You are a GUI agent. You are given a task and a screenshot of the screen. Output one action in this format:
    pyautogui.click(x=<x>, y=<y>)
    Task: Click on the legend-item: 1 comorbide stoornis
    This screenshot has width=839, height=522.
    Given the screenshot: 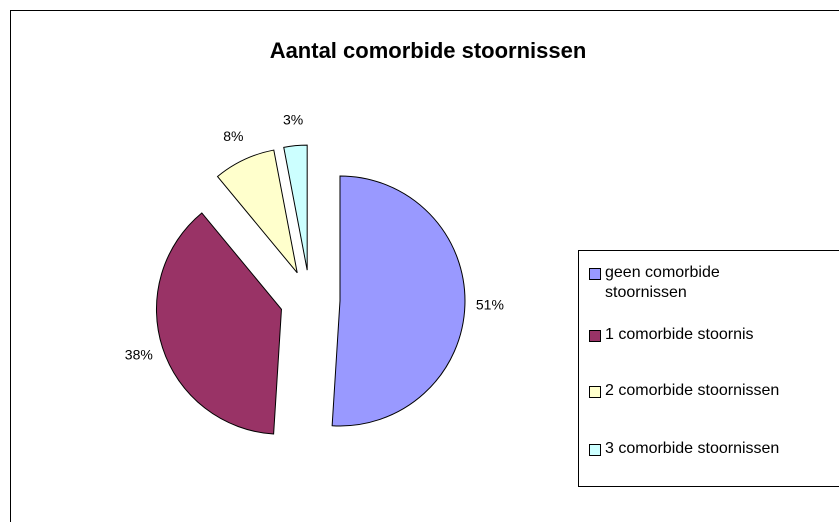 What is the action you would take?
    pyautogui.click(x=671, y=335)
    